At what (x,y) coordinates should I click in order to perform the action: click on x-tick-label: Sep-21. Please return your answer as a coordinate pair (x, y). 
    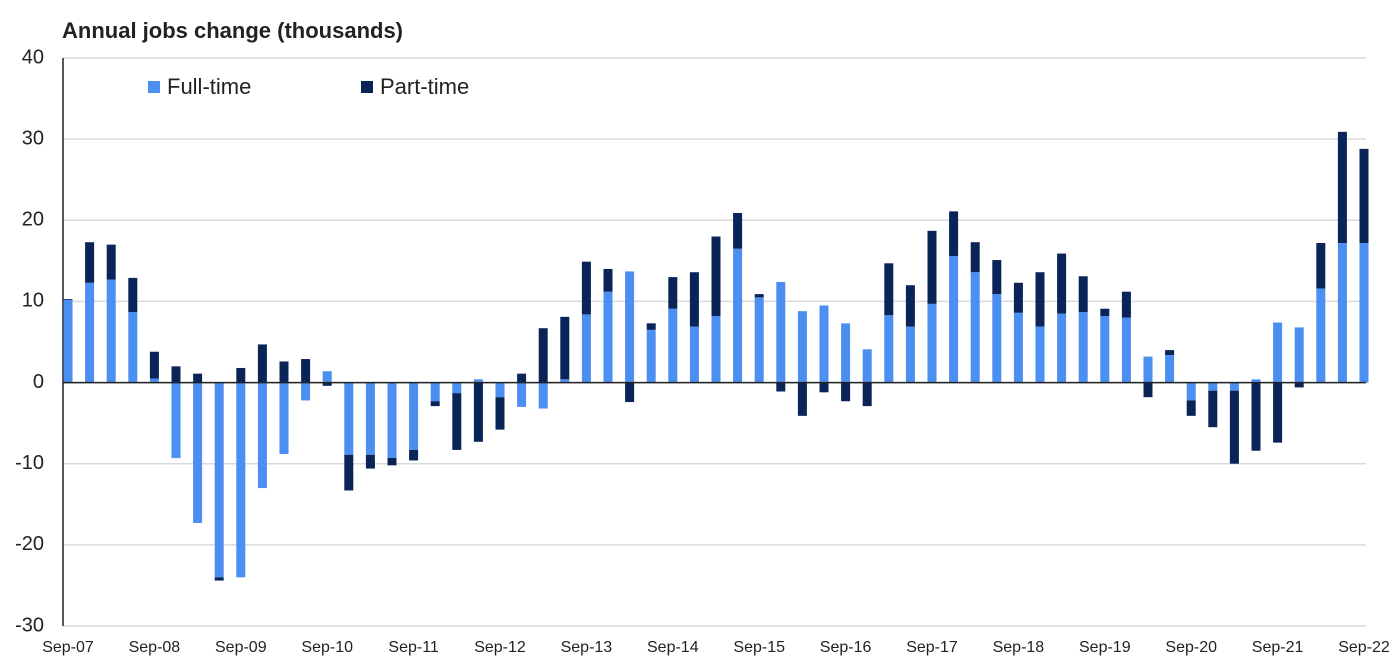
    Looking at the image, I should click on (1278, 647).